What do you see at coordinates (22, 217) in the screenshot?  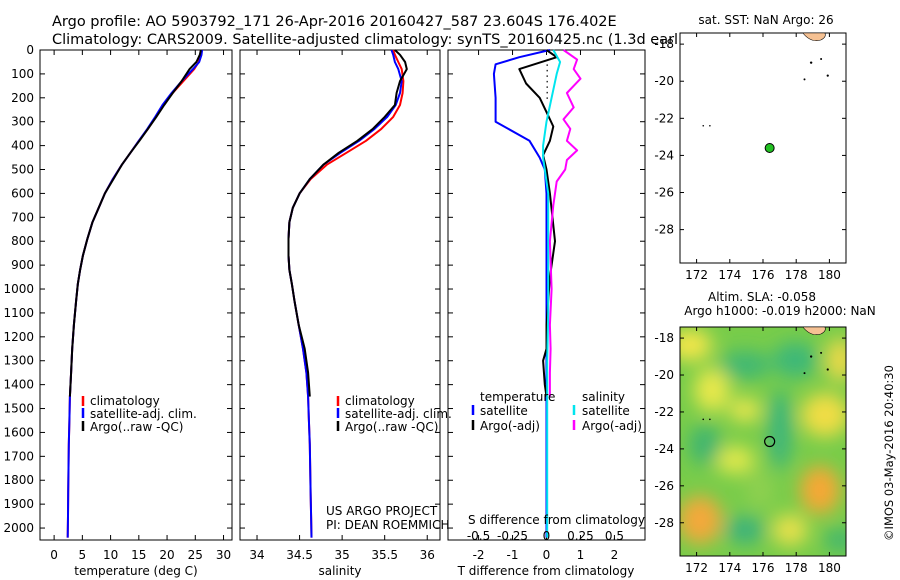 I see `y-tick-label: 700` at bounding box center [22, 217].